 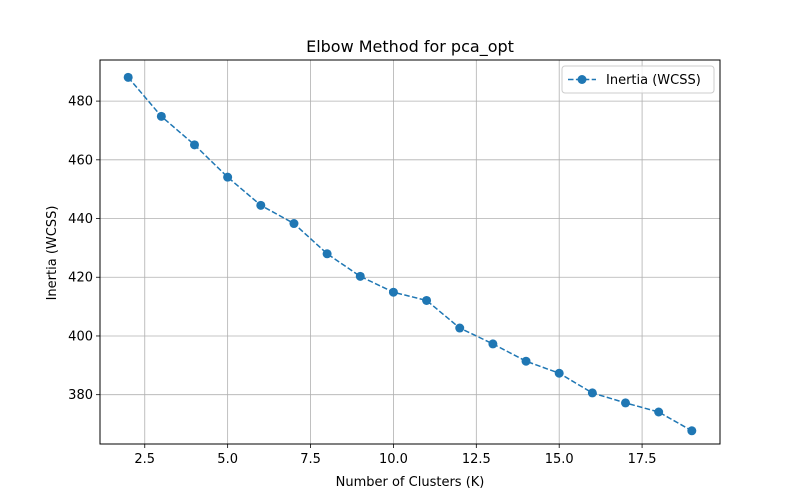 I want to click on legend-entry-label: Inertia (WCSS), so click(x=653, y=80).